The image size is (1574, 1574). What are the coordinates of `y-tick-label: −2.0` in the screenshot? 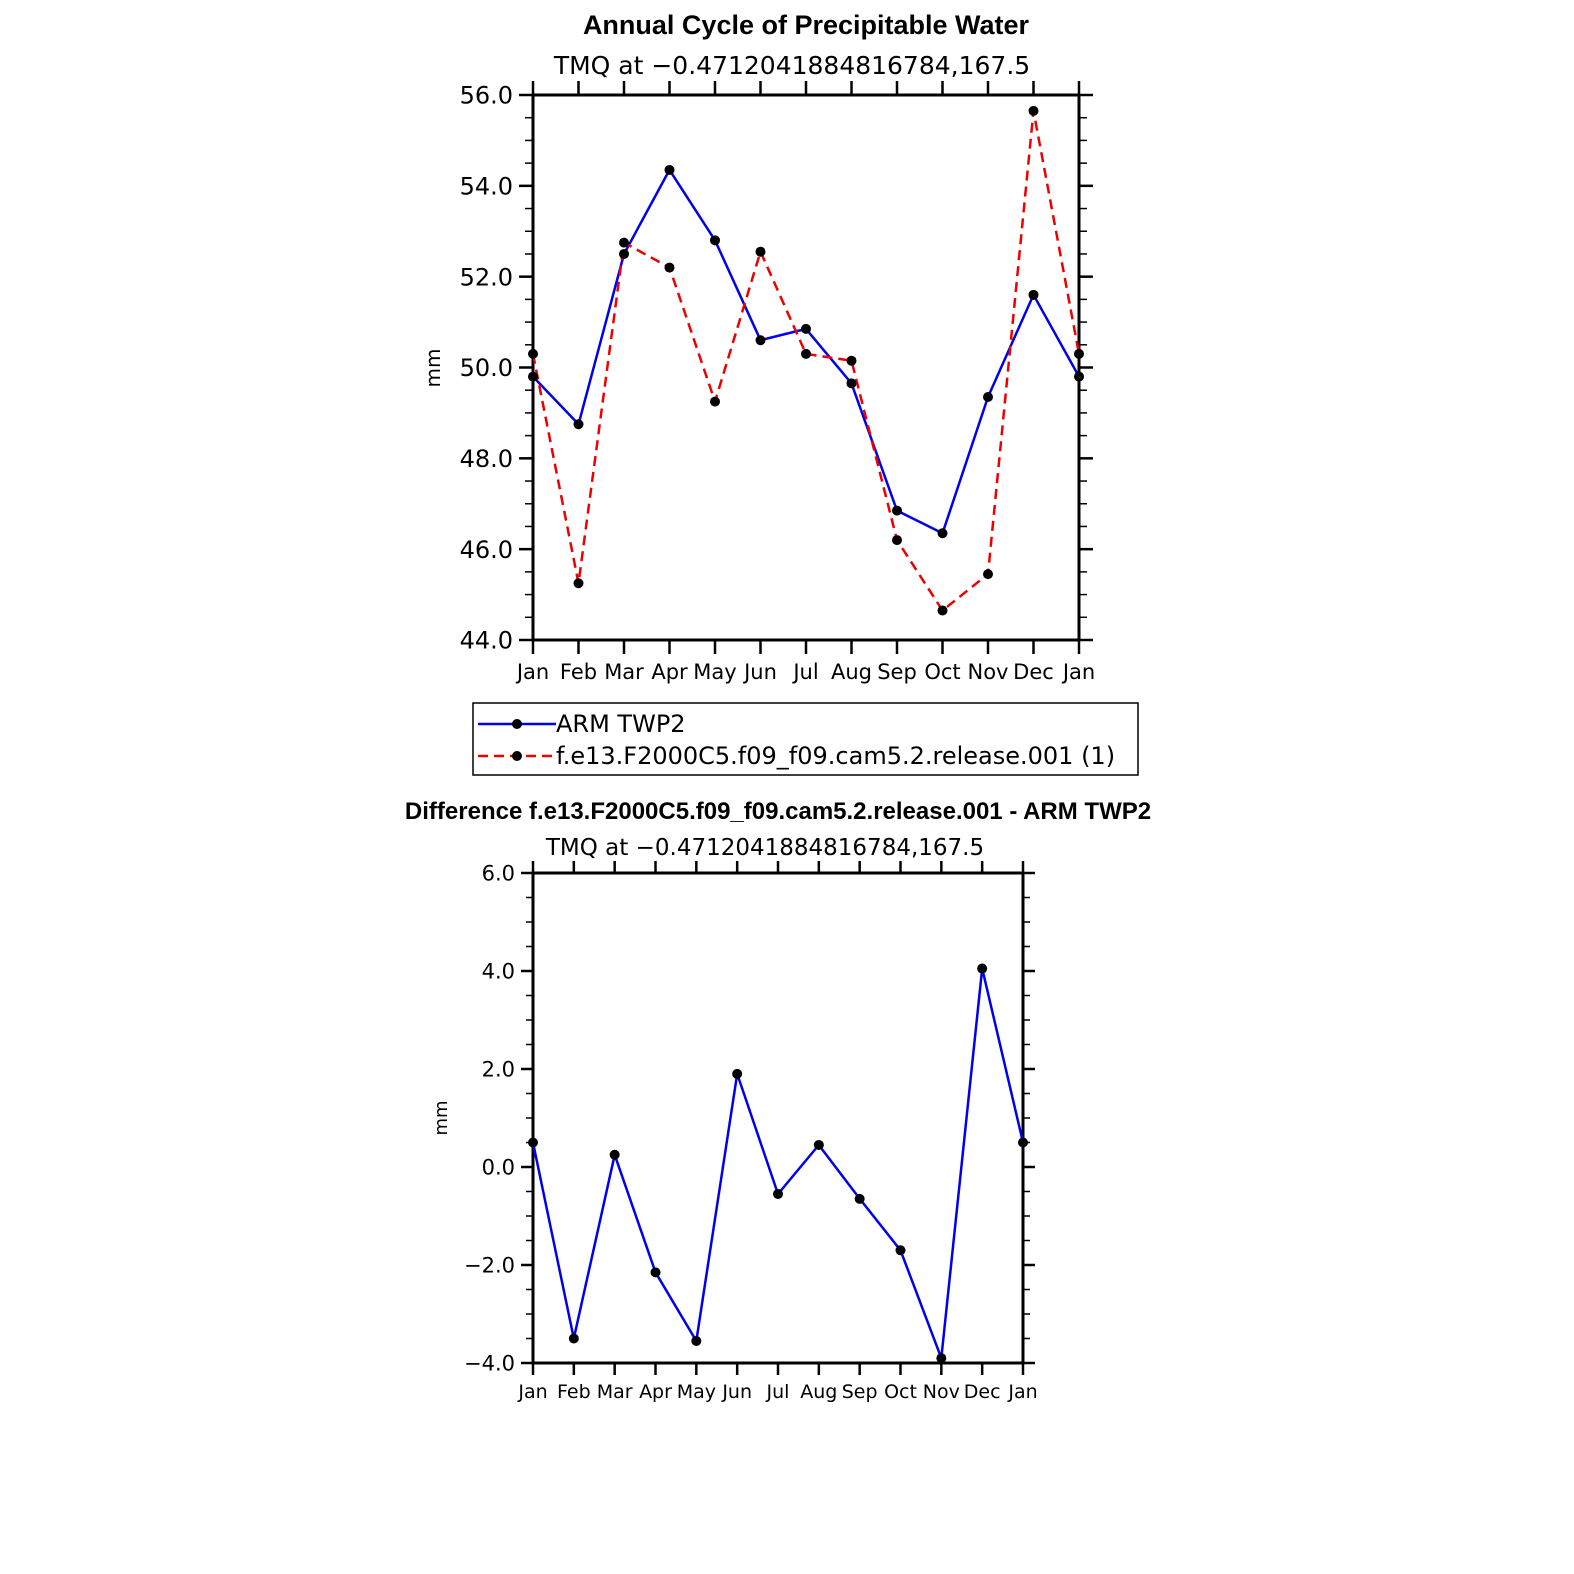 It's located at (489, 1266).